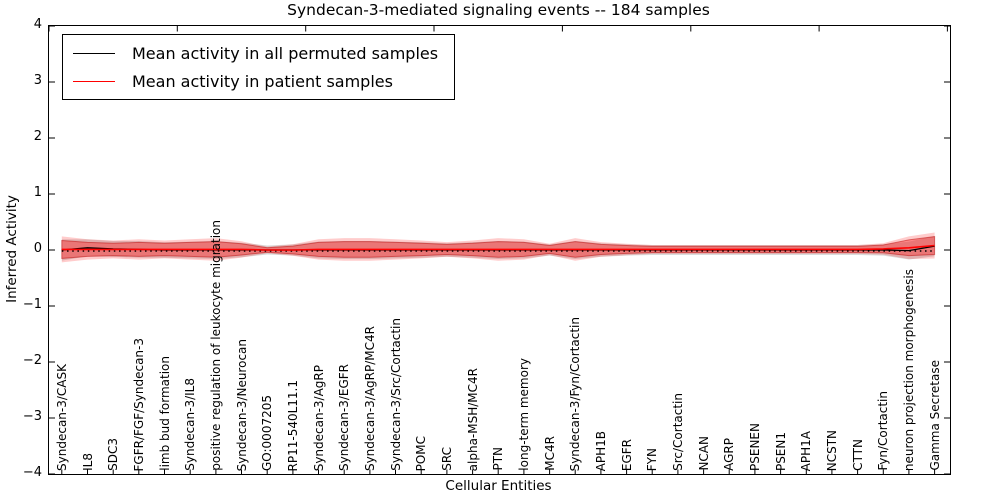 This screenshot has width=1000, height=500. Describe the element at coordinates (754, 447) in the screenshot. I see `x-tick-label: PSENEN` at that location.